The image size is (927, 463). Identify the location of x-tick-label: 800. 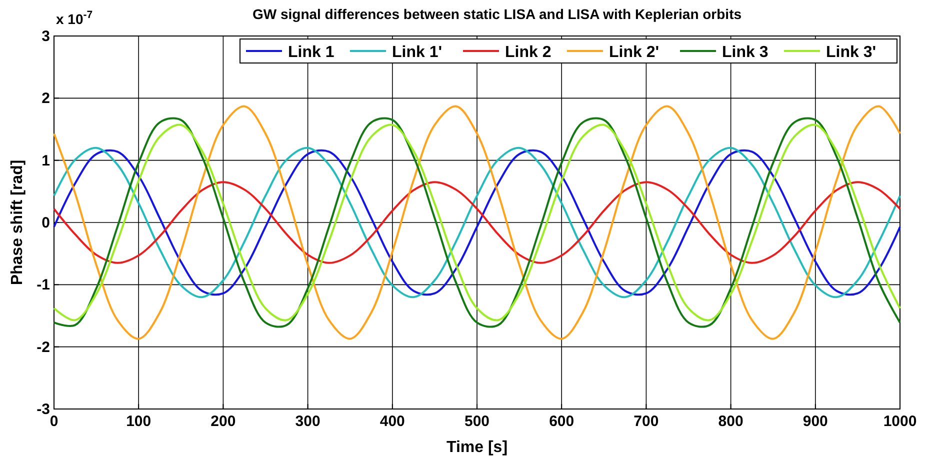
(731, 421).